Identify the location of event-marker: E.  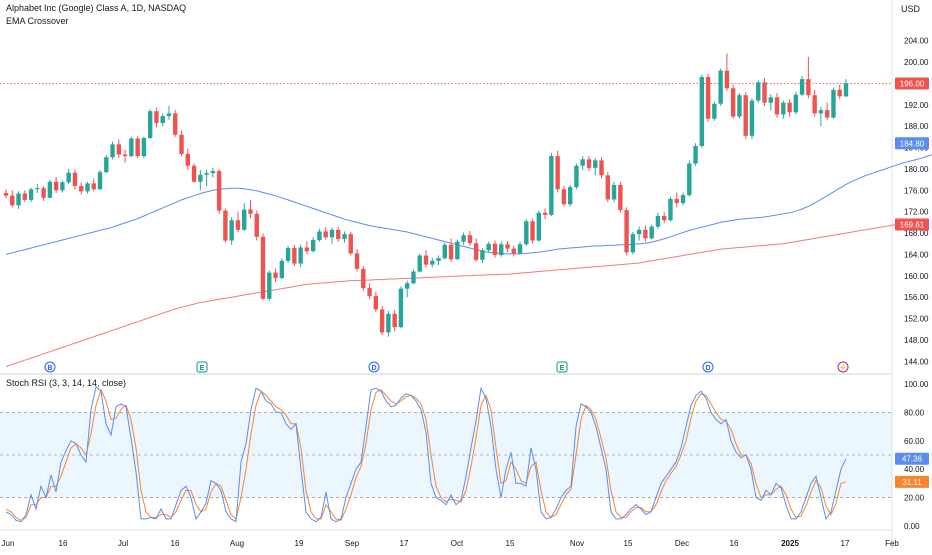
(562, 367).